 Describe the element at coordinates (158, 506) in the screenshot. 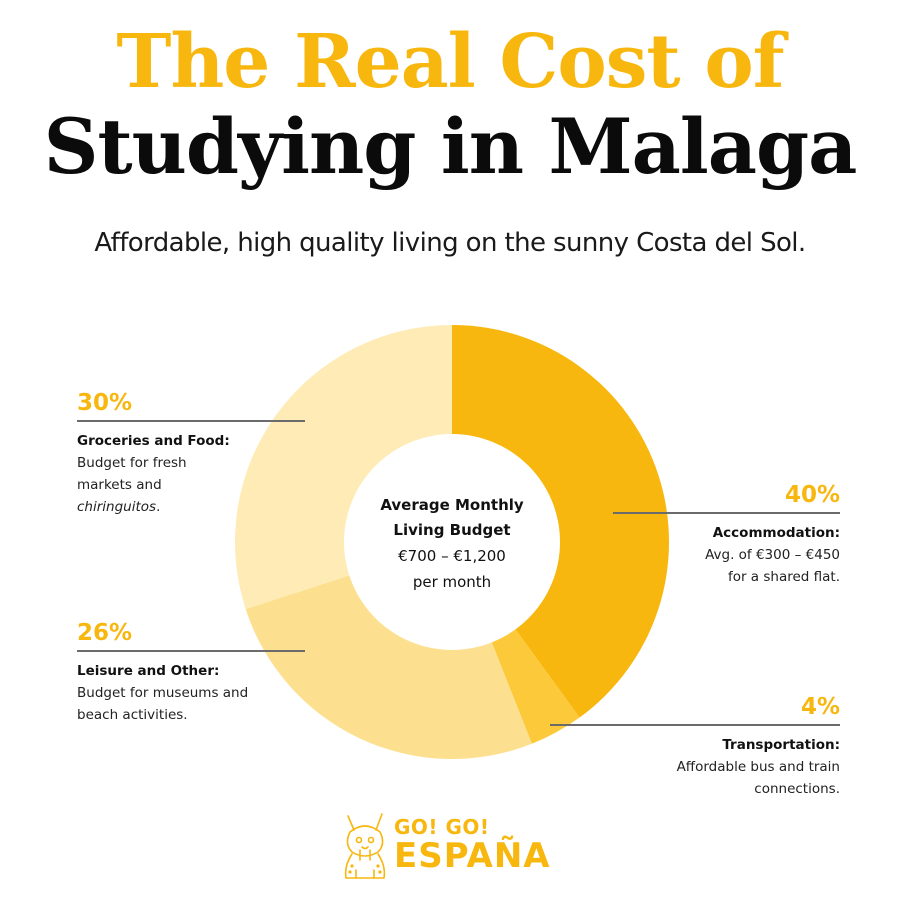

I see `groceries-desc-suffix: .` at that location.